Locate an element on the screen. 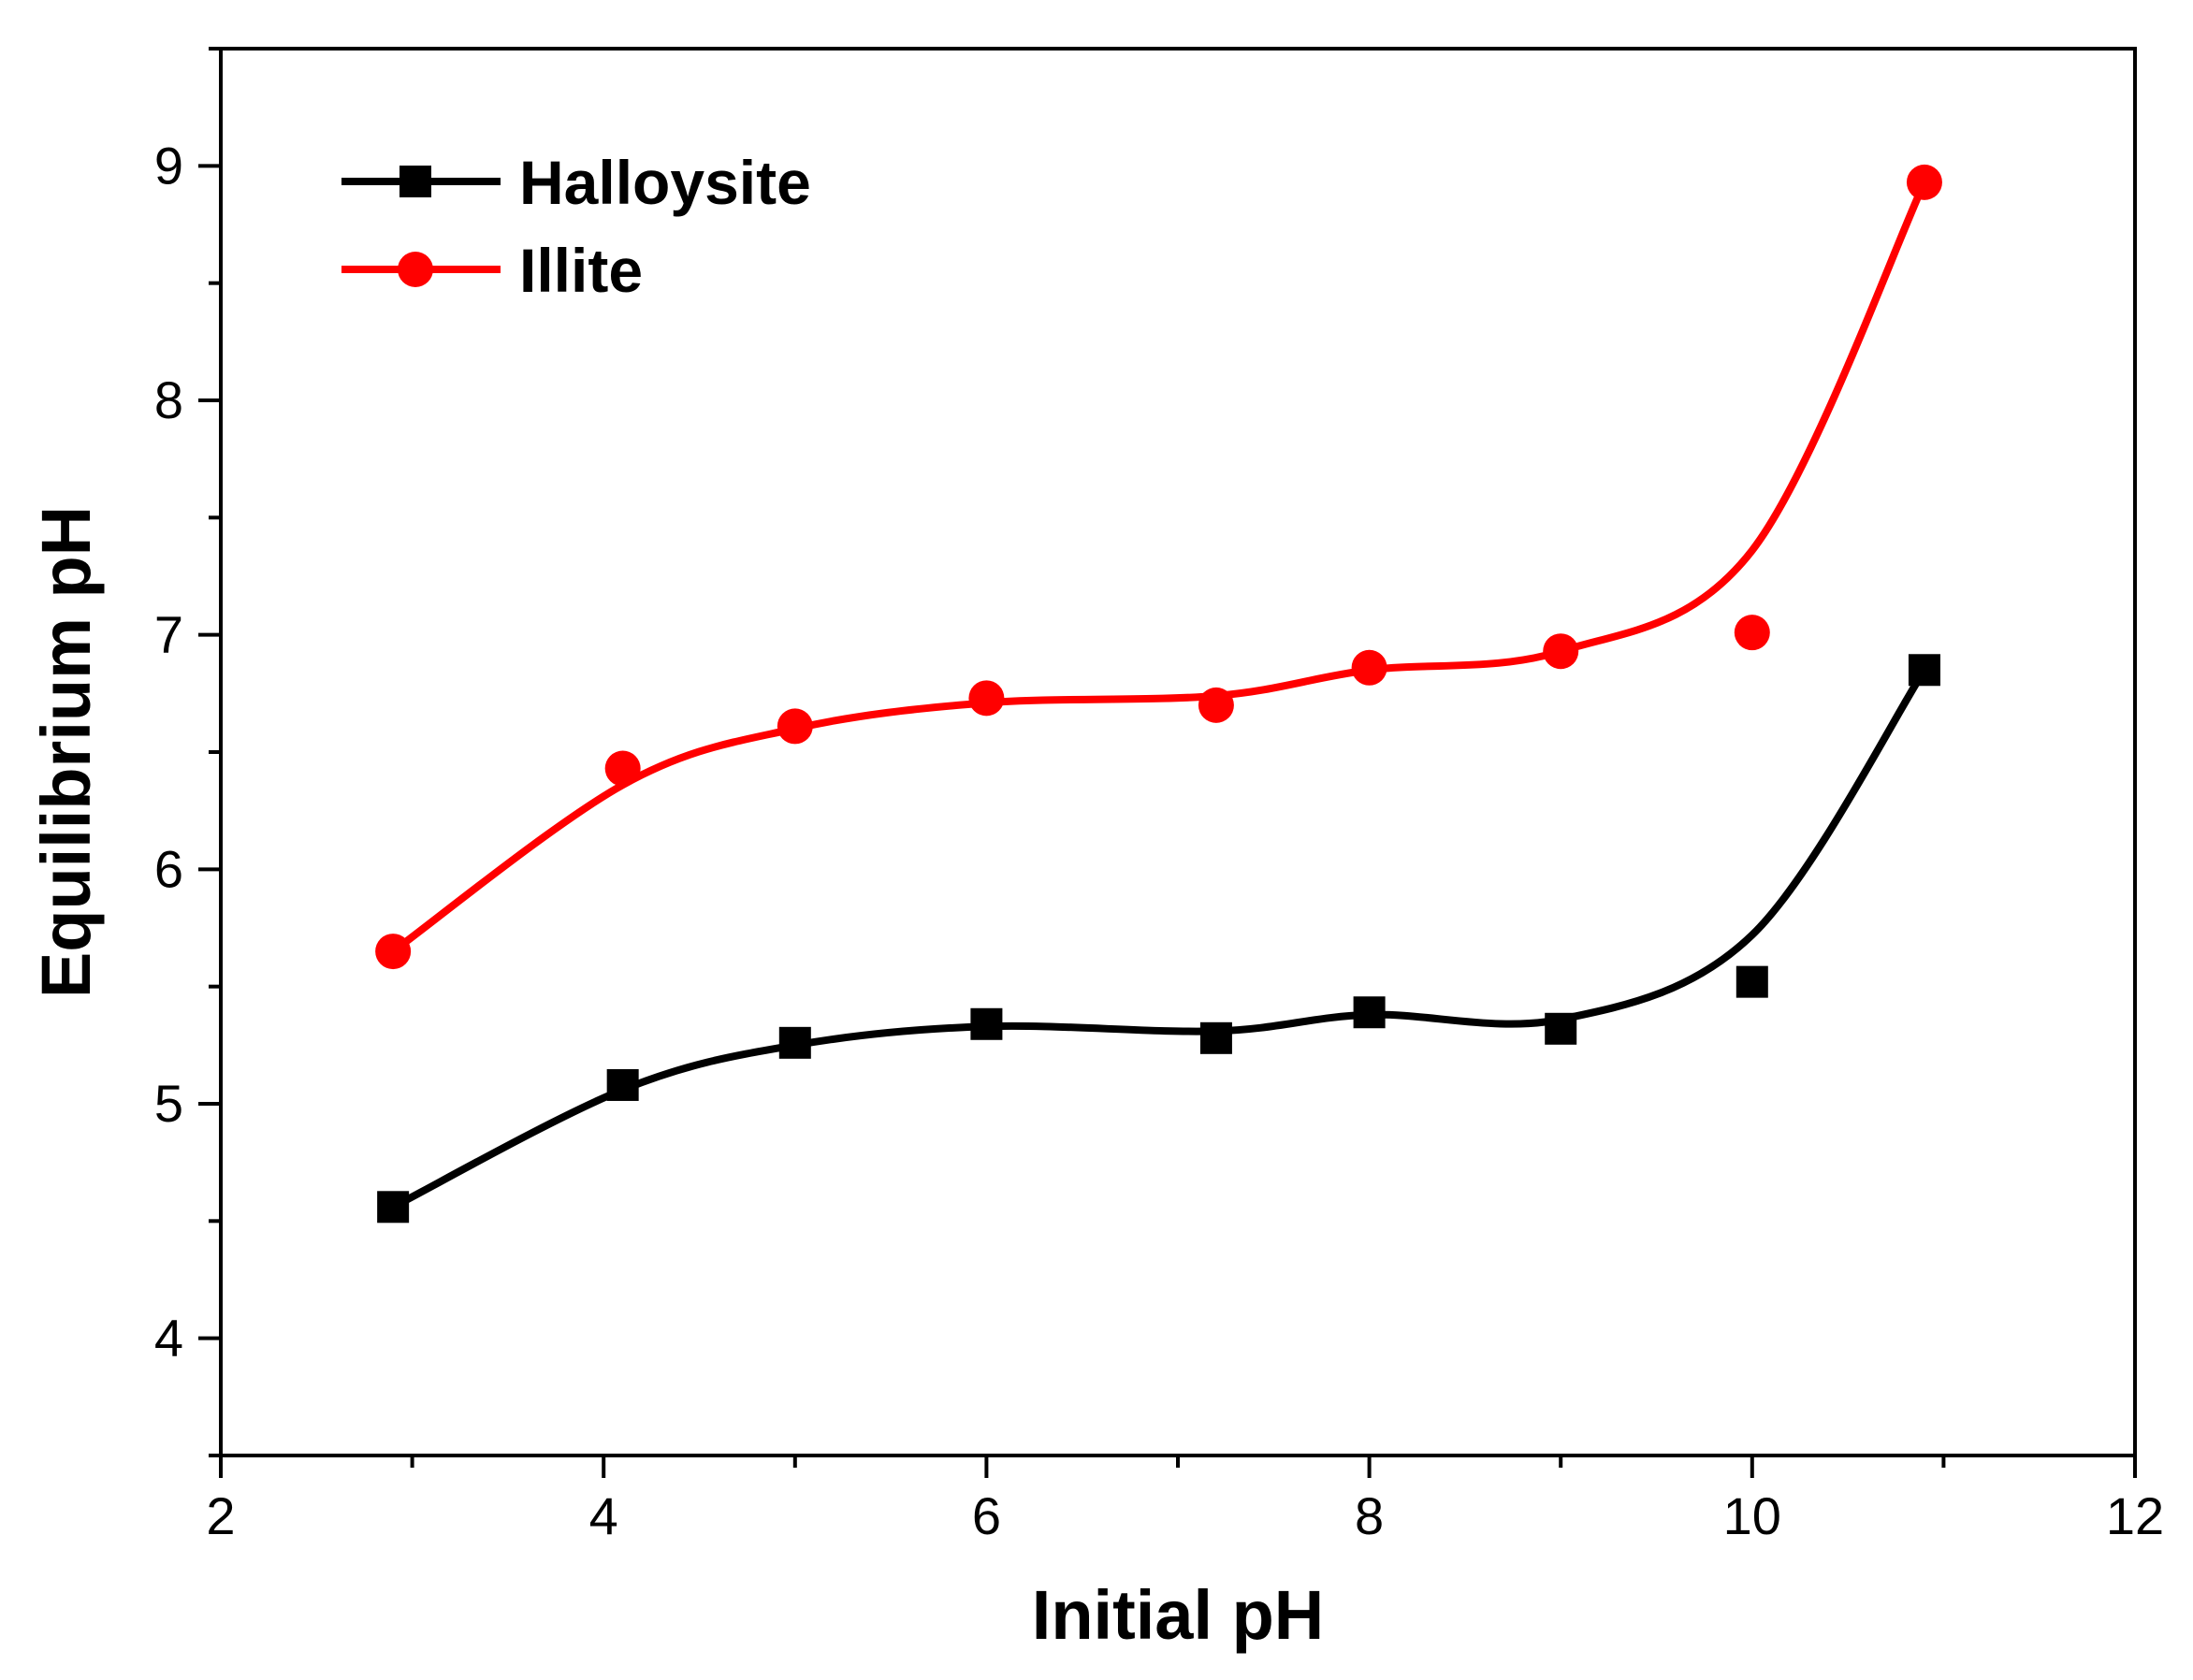 This screenshot has height=1680, width=2193. legend-item-halloysite: Halloysite is located at coordinates (576, 182).